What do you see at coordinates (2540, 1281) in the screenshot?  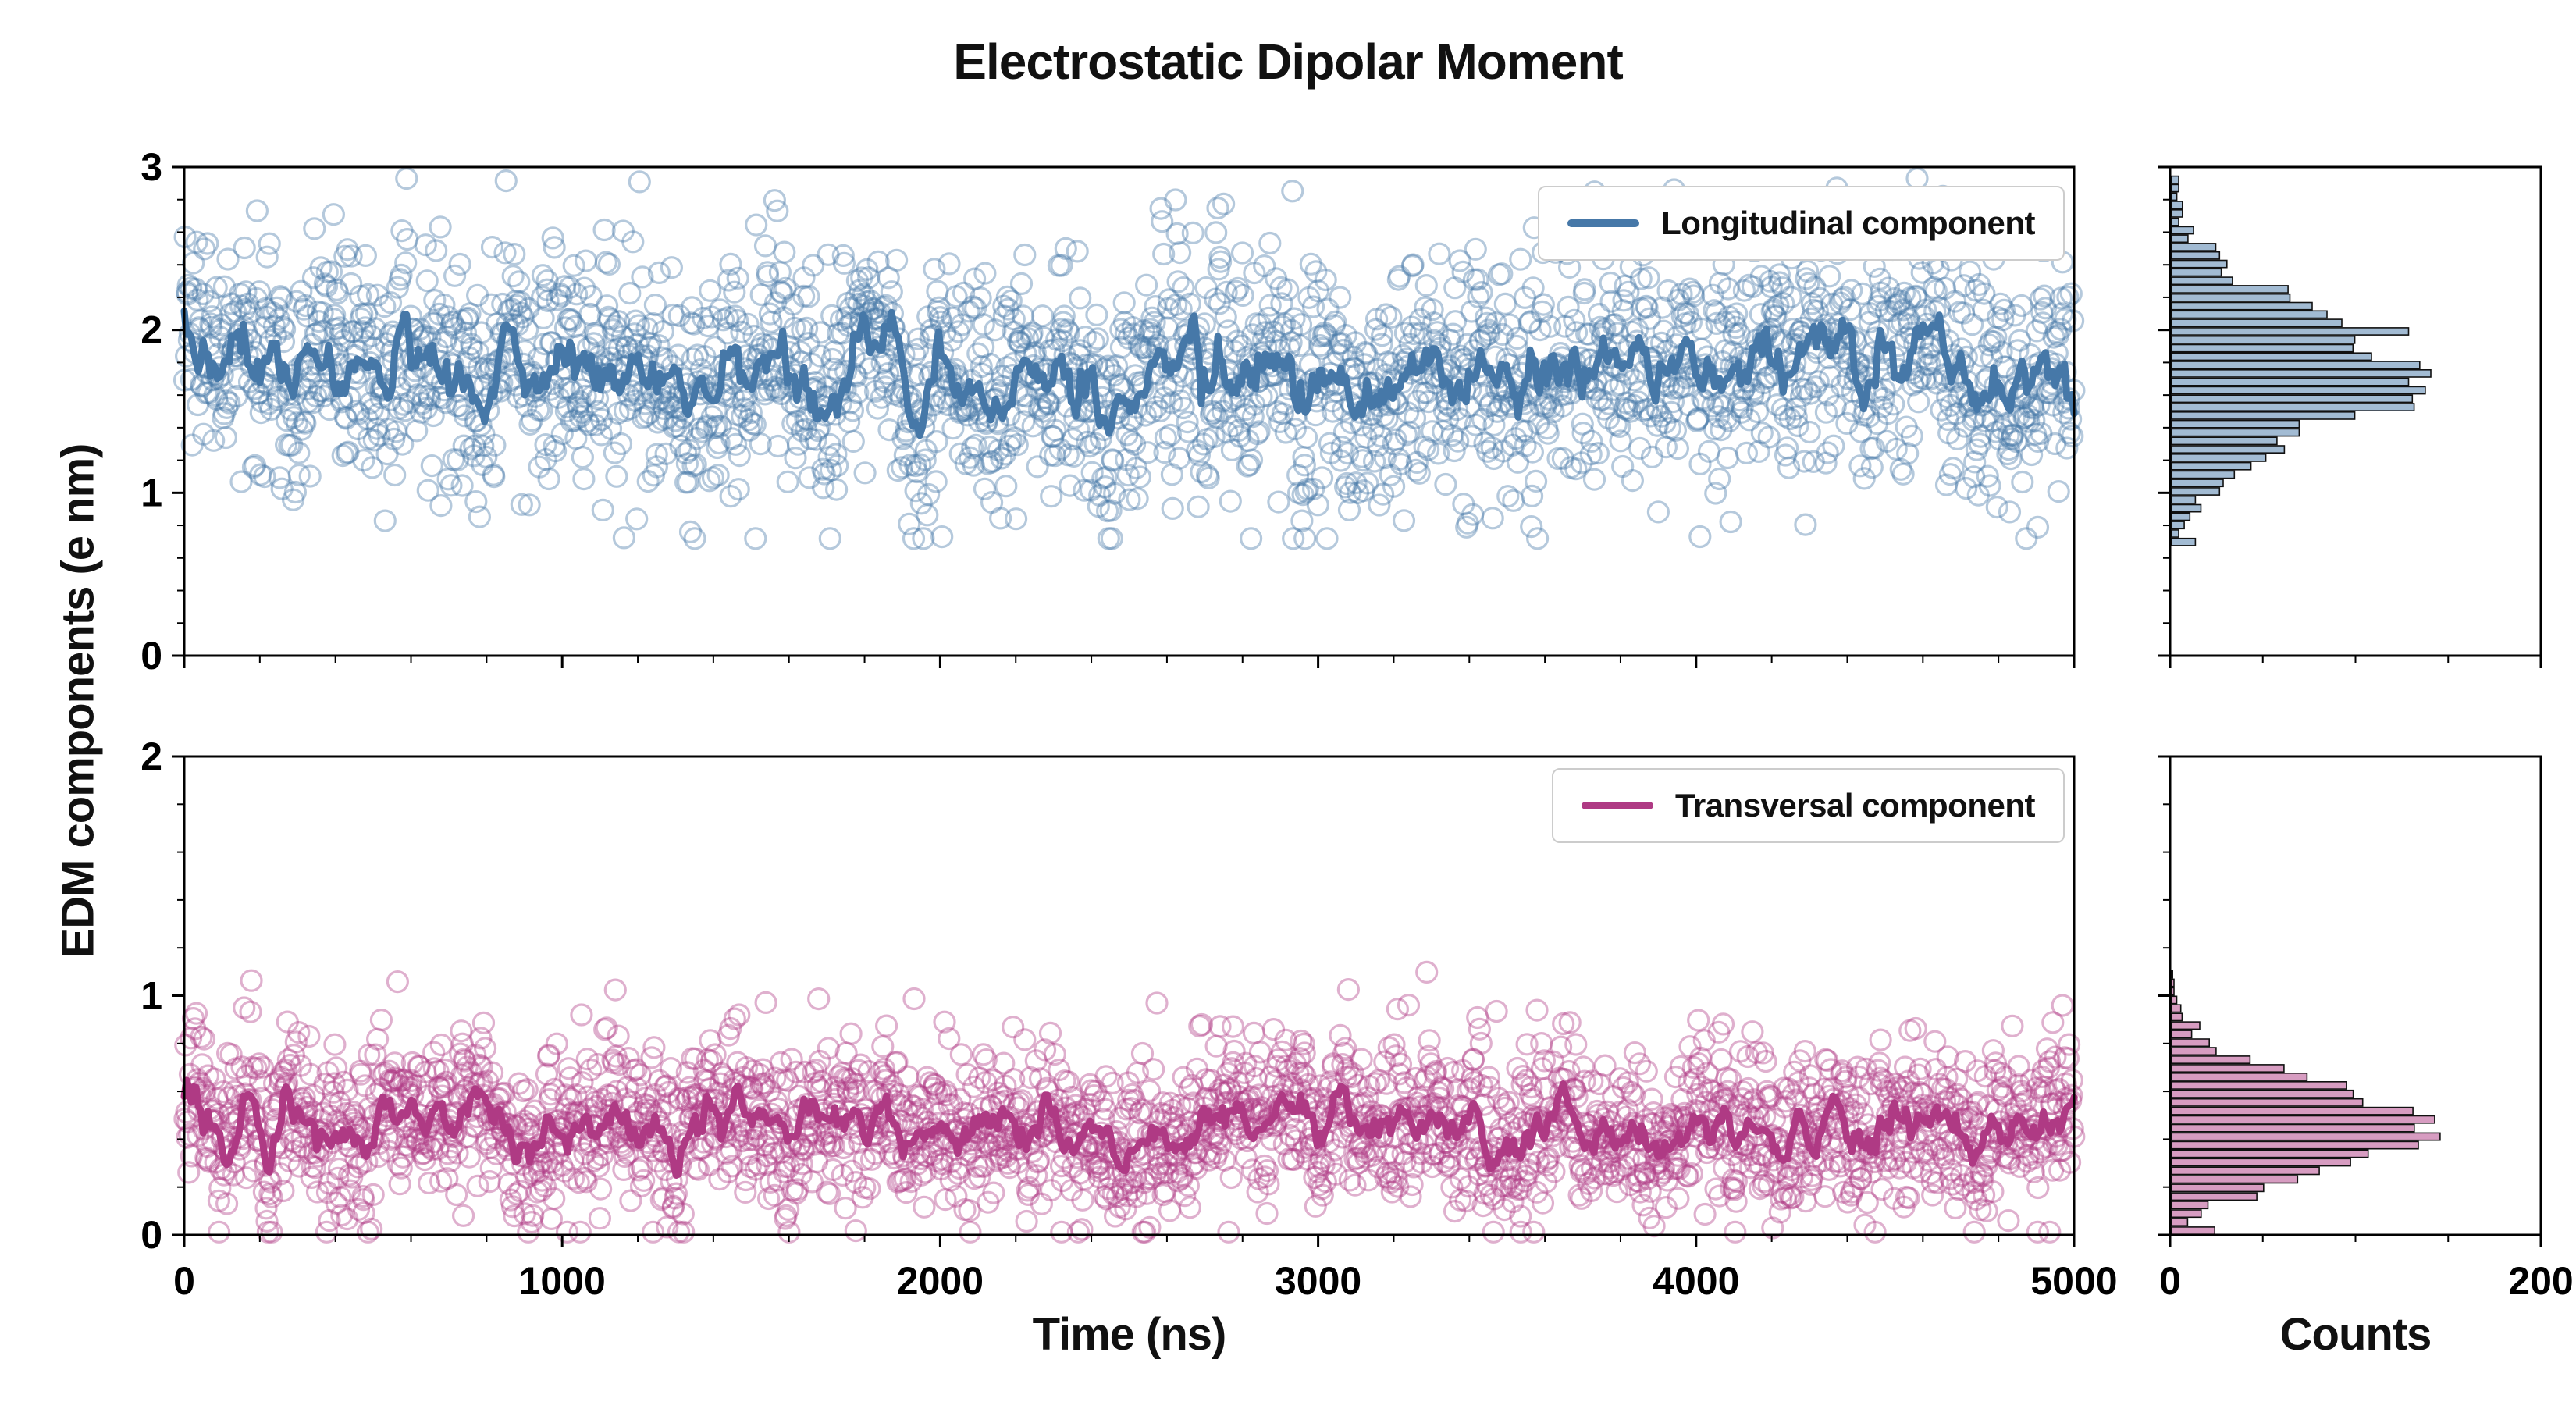 I see `x-tick-label: 200` at bounding box center [2540, 1281].